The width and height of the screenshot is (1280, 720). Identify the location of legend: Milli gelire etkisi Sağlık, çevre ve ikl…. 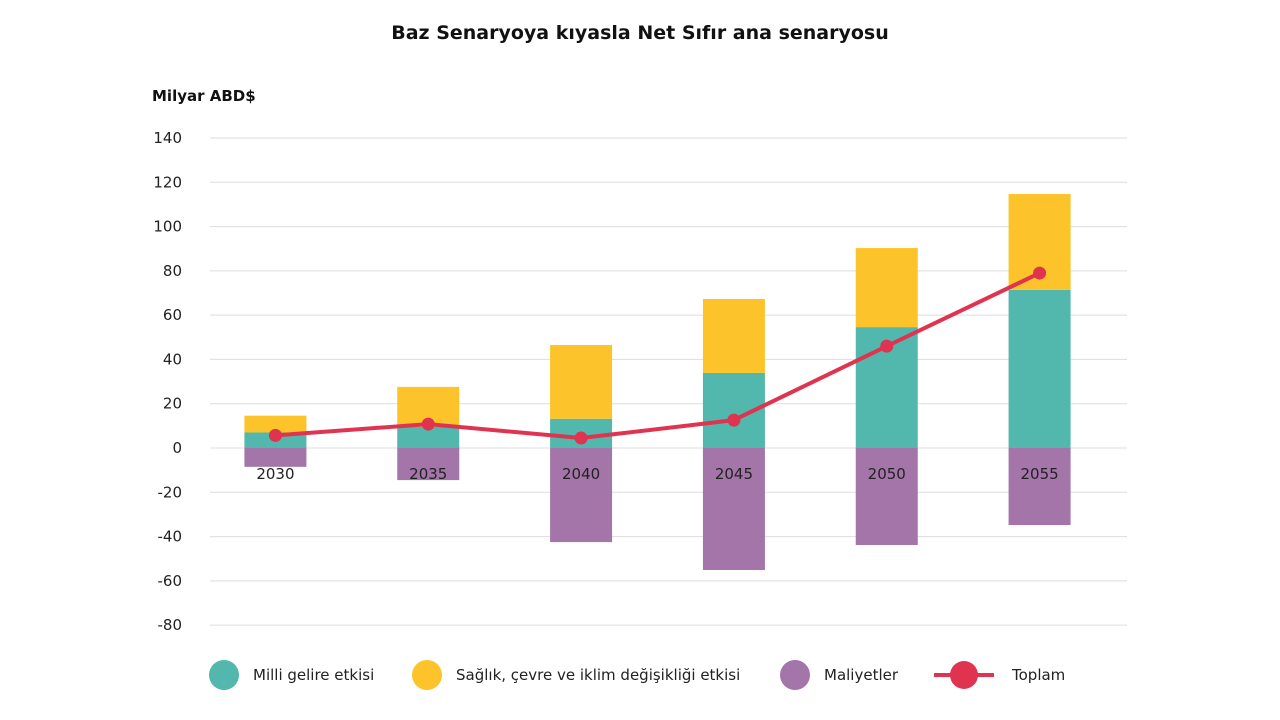
(640, 675).